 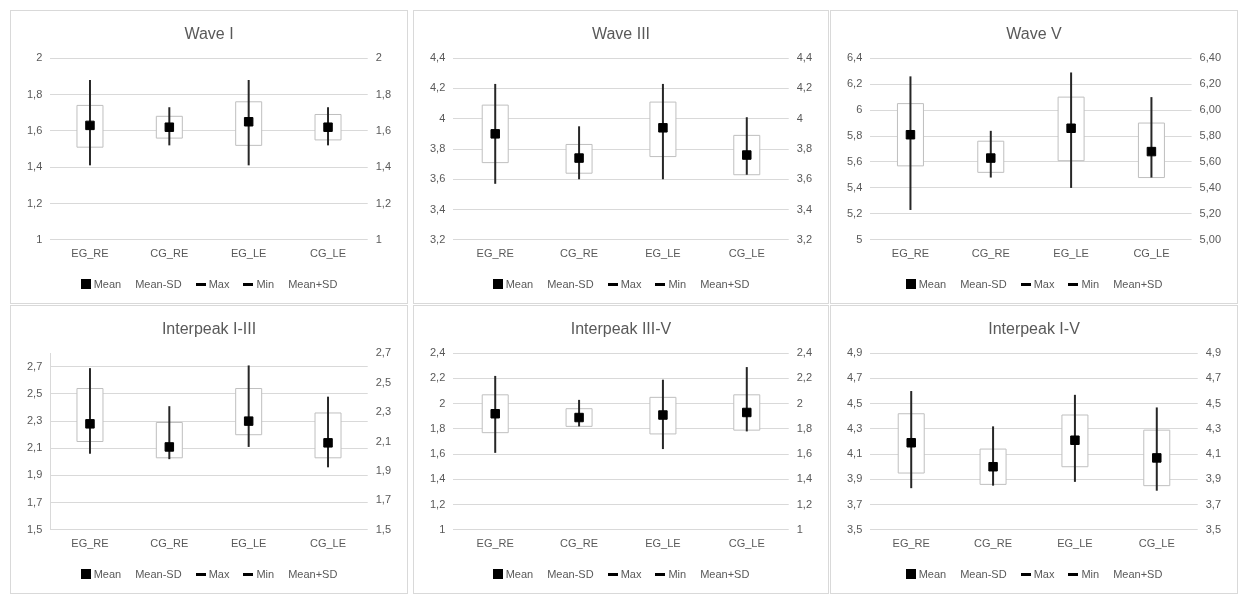 I want to click on y-tick-label: 3,7, so click(x=854, y=503).